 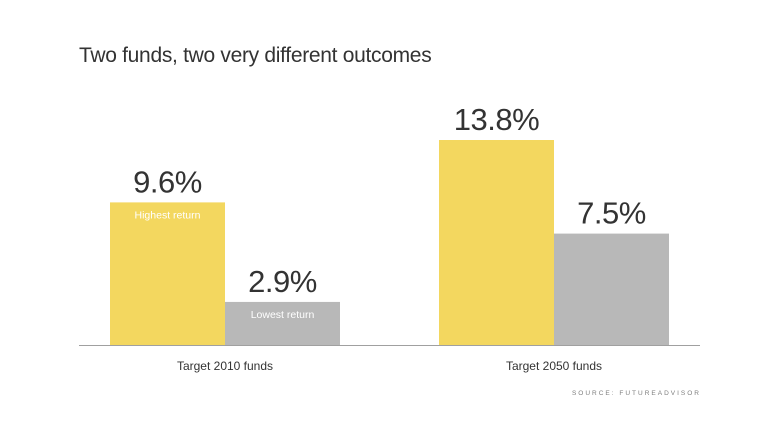 I want to click on category-label: Target 2050 funds, so click(x=554, y=366).